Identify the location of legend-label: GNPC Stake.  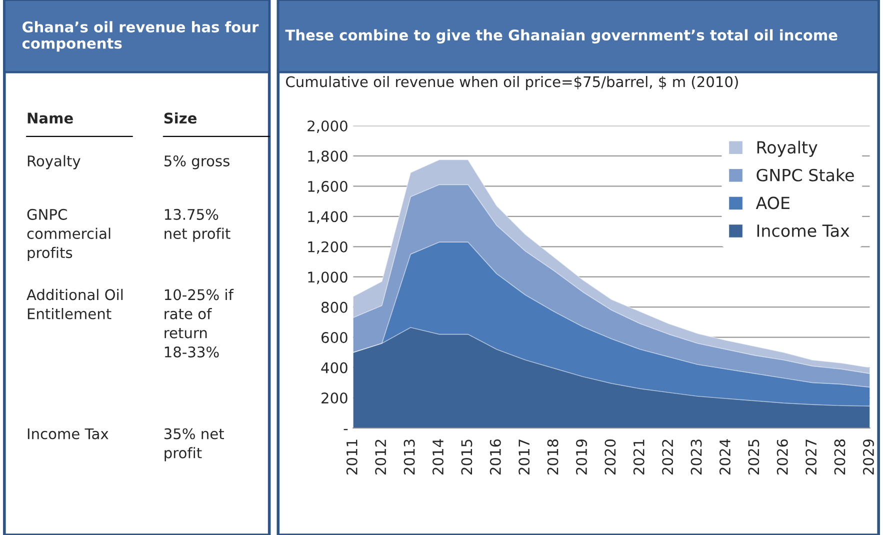
(805, 175).